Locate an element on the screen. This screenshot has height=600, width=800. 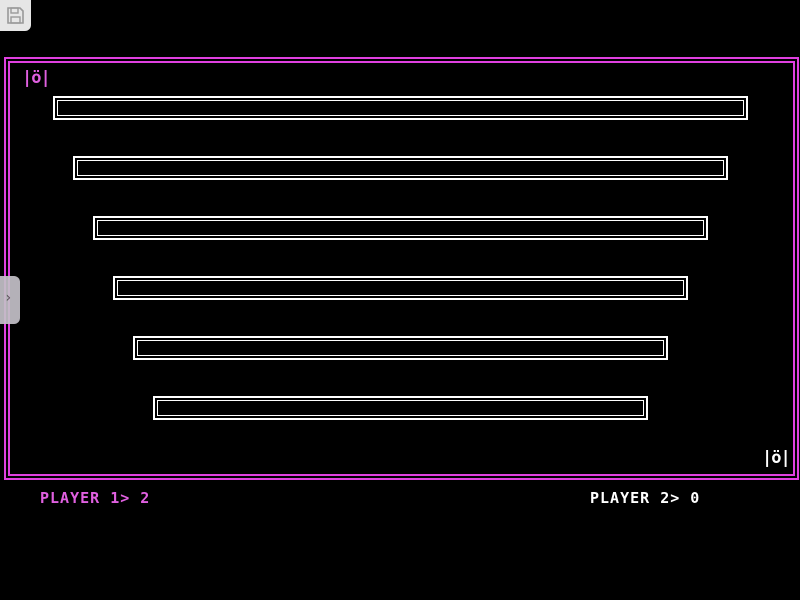
save-button is located at coordinates (15, 15).